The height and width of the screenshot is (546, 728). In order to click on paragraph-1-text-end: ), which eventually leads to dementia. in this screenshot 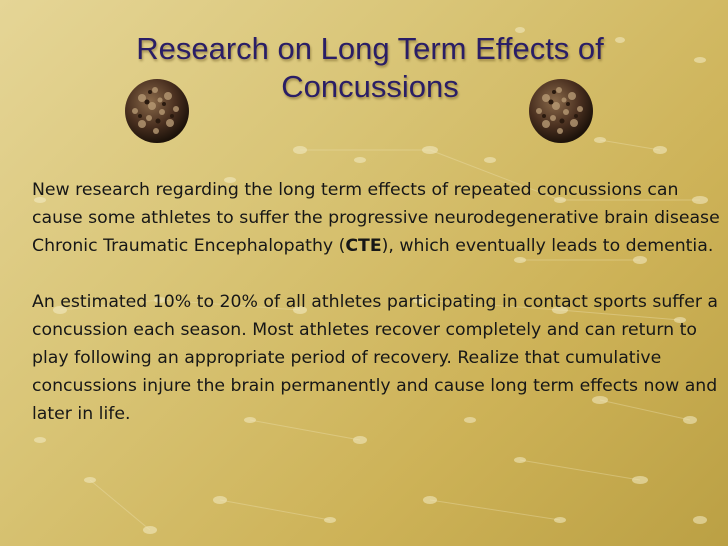, I will do `click(547, 246)`.